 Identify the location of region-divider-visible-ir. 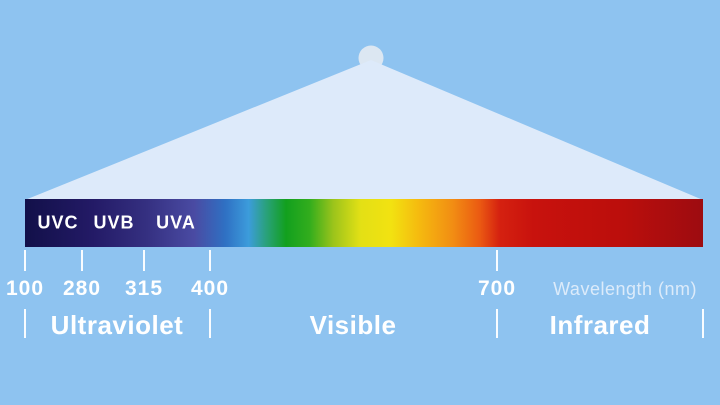
(497, 323).